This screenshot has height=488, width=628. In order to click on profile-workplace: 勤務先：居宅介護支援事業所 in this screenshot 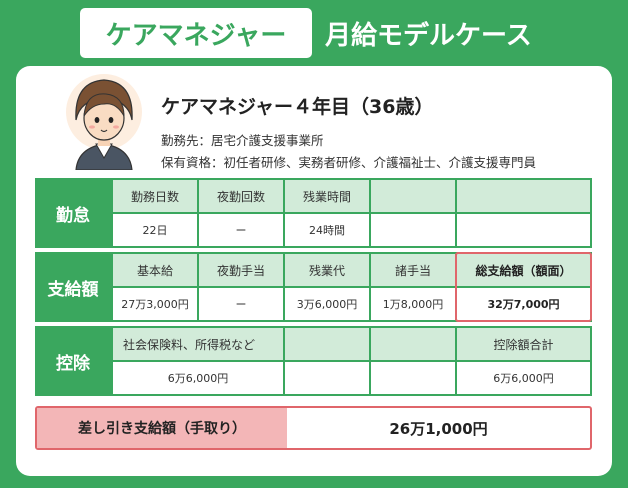, I will do `click(242, 140)`.